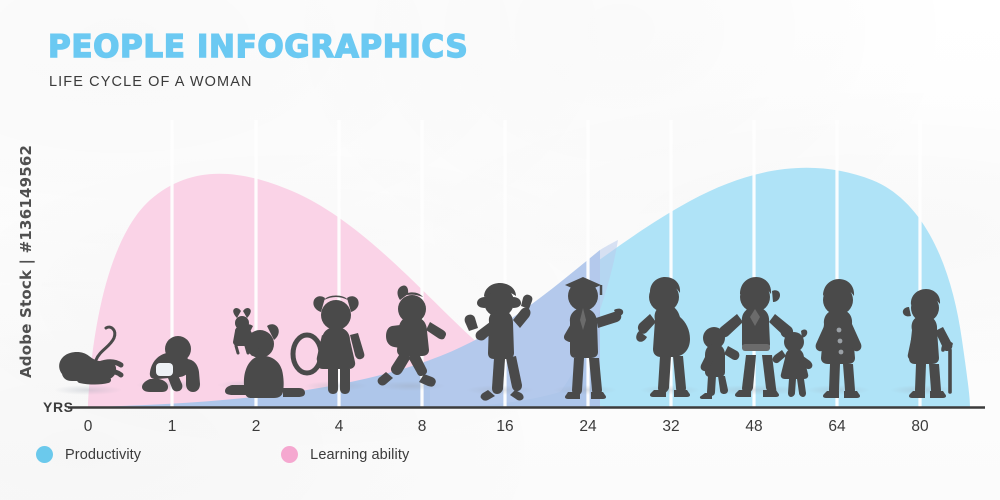 The width and height of the screenshot is (1000, 500). I want to click on tick-label-16: 16, so click(505, 426).